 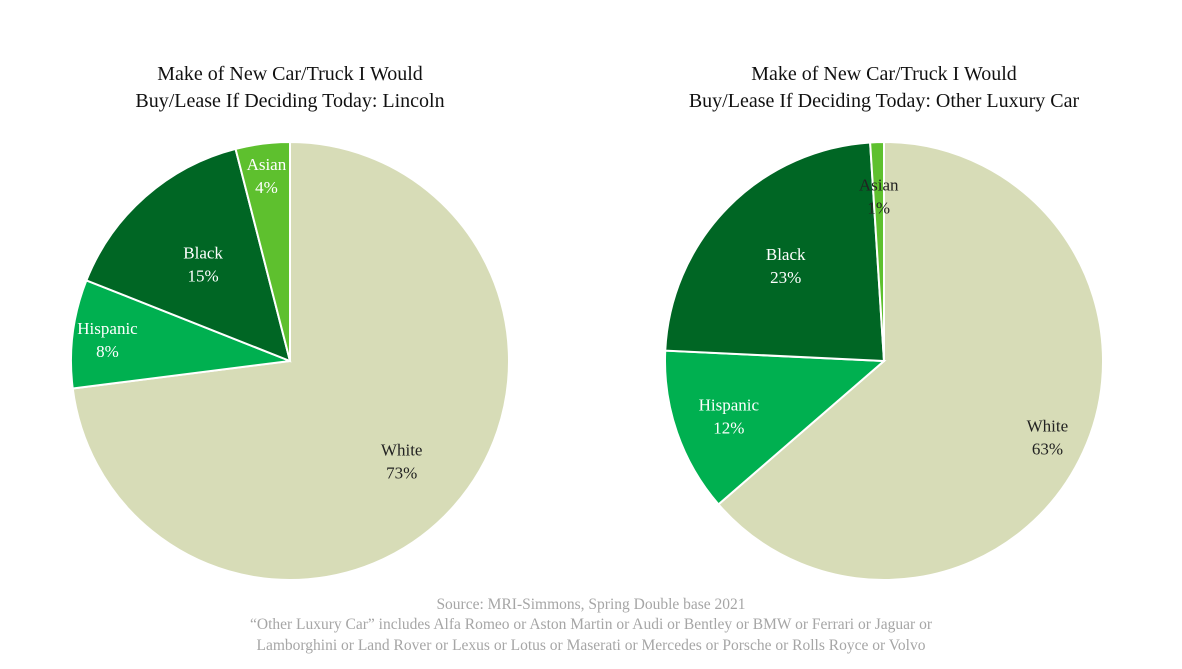 What do you see at coordinates (203, 275) in the screenshot?
I see `slice-label-value: 15%` at bounding box center [203, 275].